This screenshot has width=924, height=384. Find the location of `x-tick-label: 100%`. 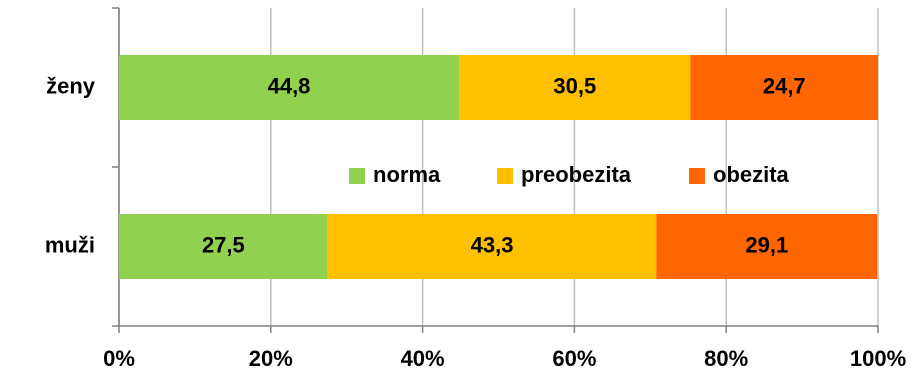

x-tick-label: 100% is located at coordinates (878, 358).